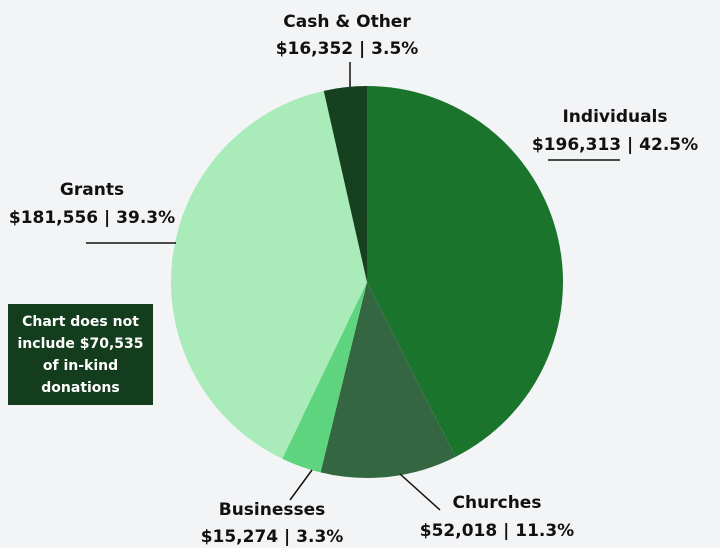 The width and height of the screenshot is (720, 548). What do you see at coordinates (92, 190) in the screenshot?
I see `slice-label: Grants` at bounding box center [92, 190].